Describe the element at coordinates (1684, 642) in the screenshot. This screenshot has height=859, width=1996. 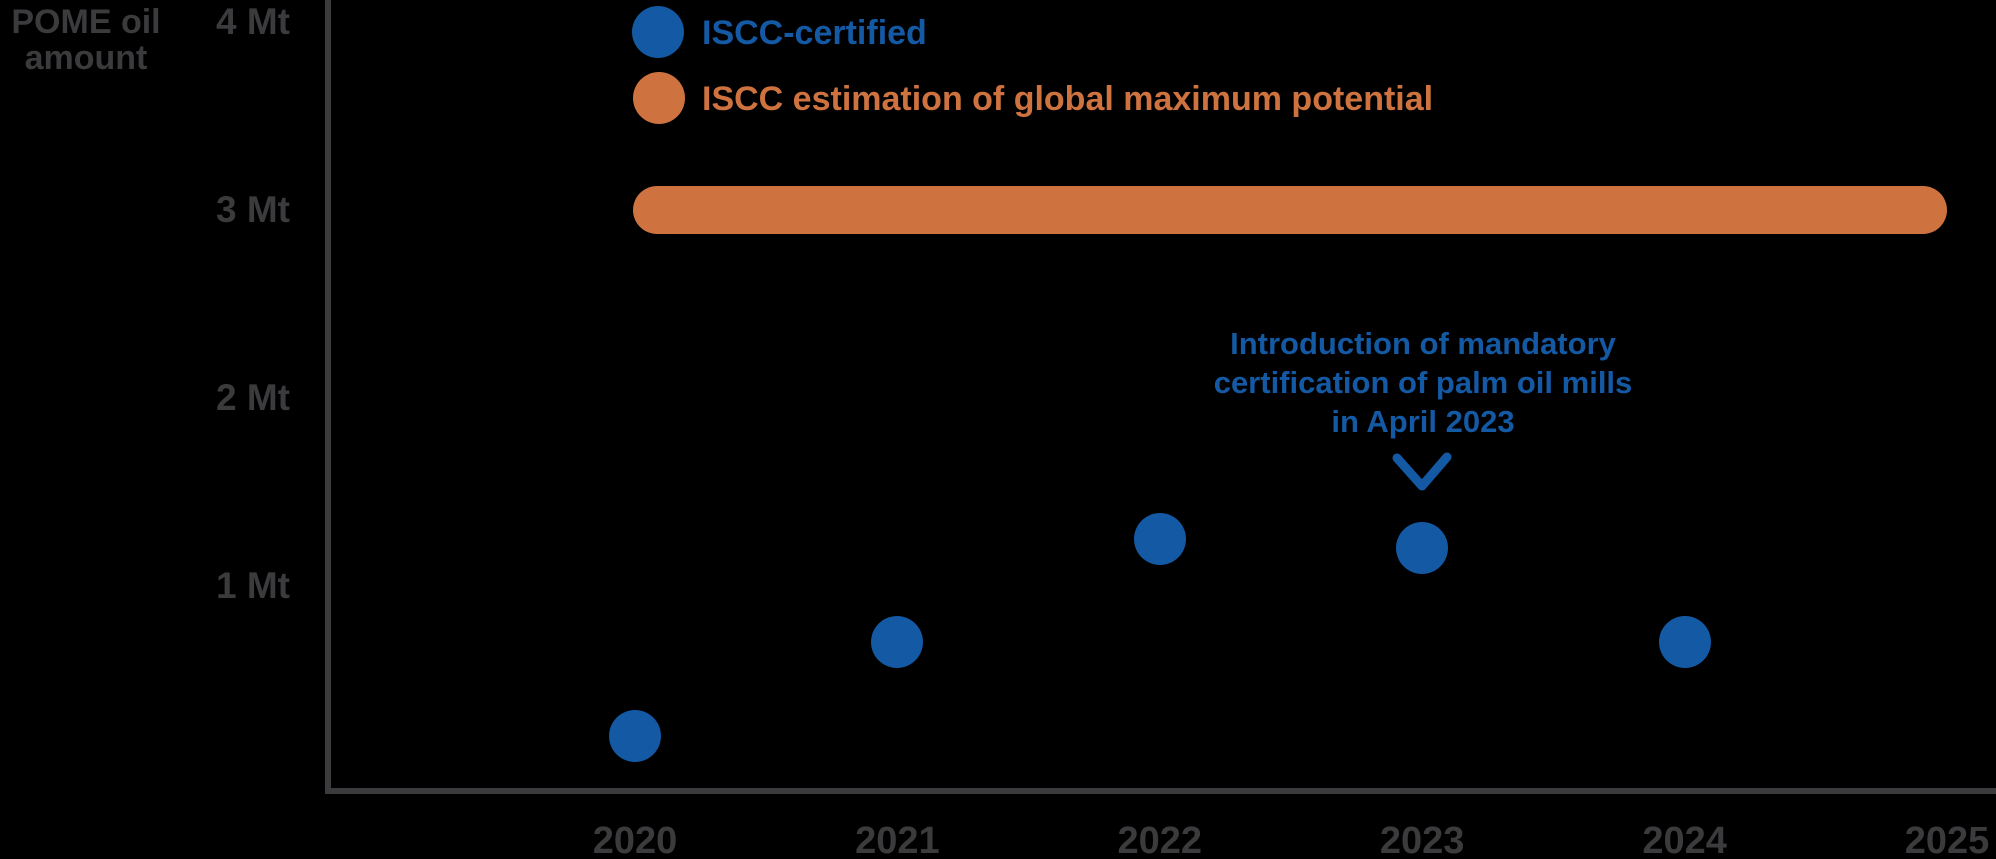
I see `data-point-2024` at that location.